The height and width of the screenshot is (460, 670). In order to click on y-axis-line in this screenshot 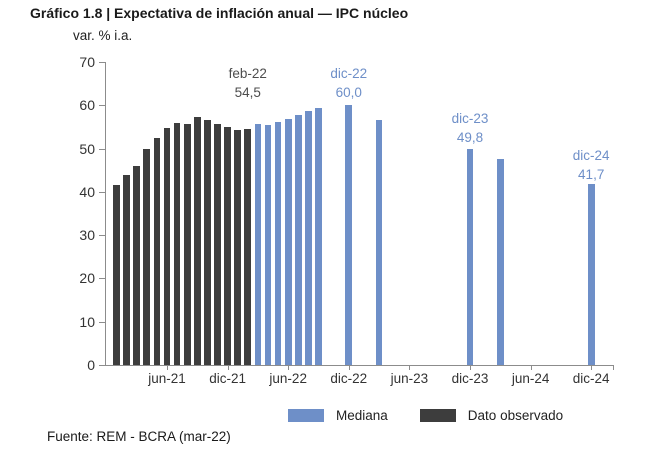, I will do `click(105, 213)`.